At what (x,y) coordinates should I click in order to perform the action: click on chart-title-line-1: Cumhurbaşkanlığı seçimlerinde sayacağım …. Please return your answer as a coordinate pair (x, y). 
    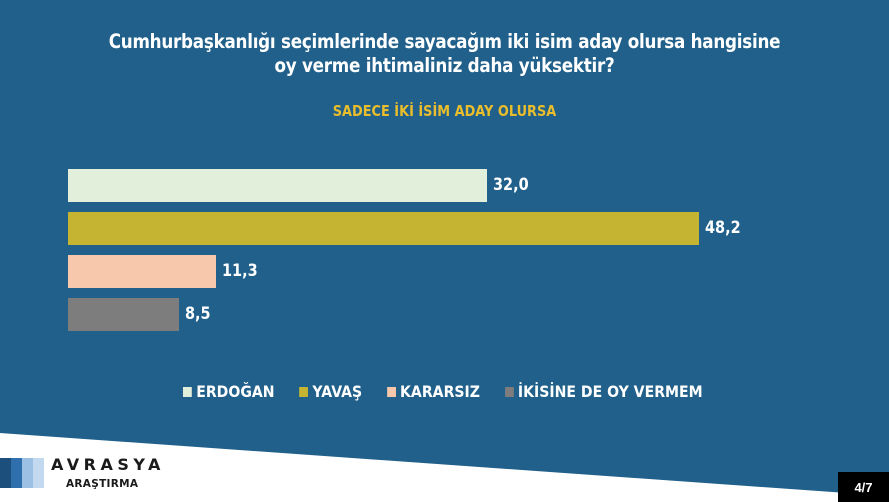
    Looking at the image, I should click on (444, 41).